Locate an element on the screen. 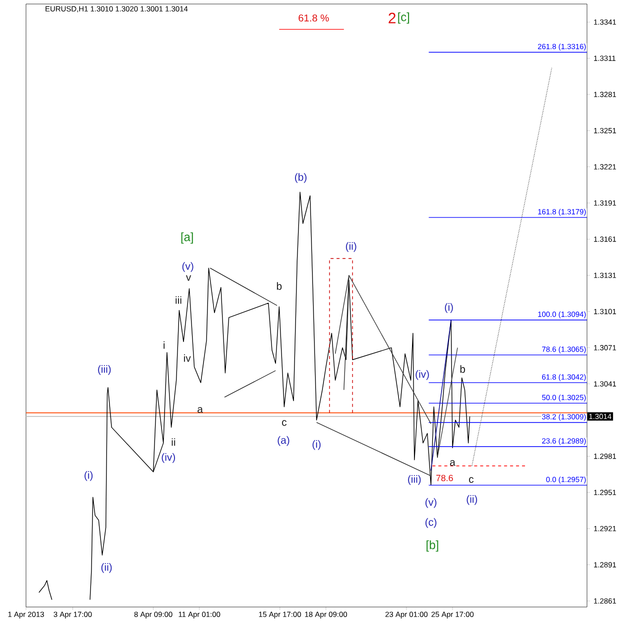 The width and height of the screenshot is (635, 635). annotation: (b) is located at coordinates (300, 178).